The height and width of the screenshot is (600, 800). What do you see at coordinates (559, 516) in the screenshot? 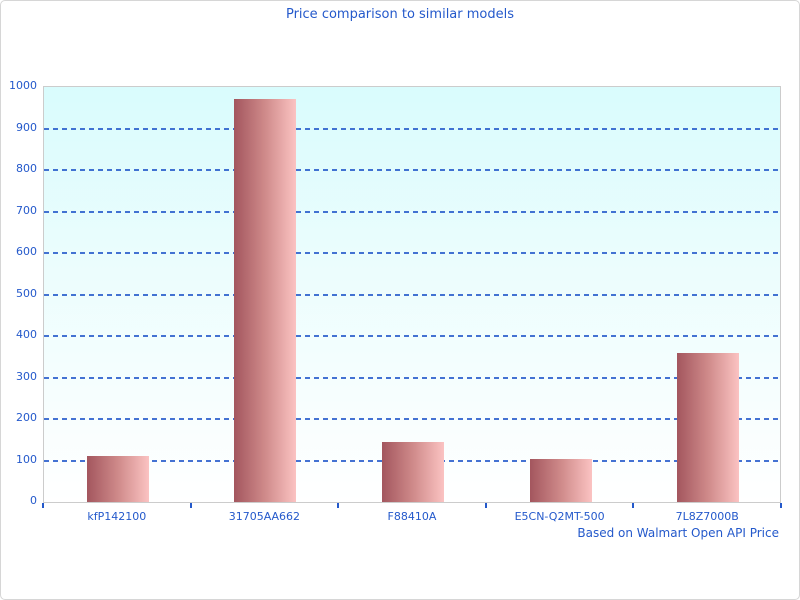
I see `x-axis-label-E5CN-Q2MT-500: E5CN-Q2MT-500` at bounding box center [559, 516].